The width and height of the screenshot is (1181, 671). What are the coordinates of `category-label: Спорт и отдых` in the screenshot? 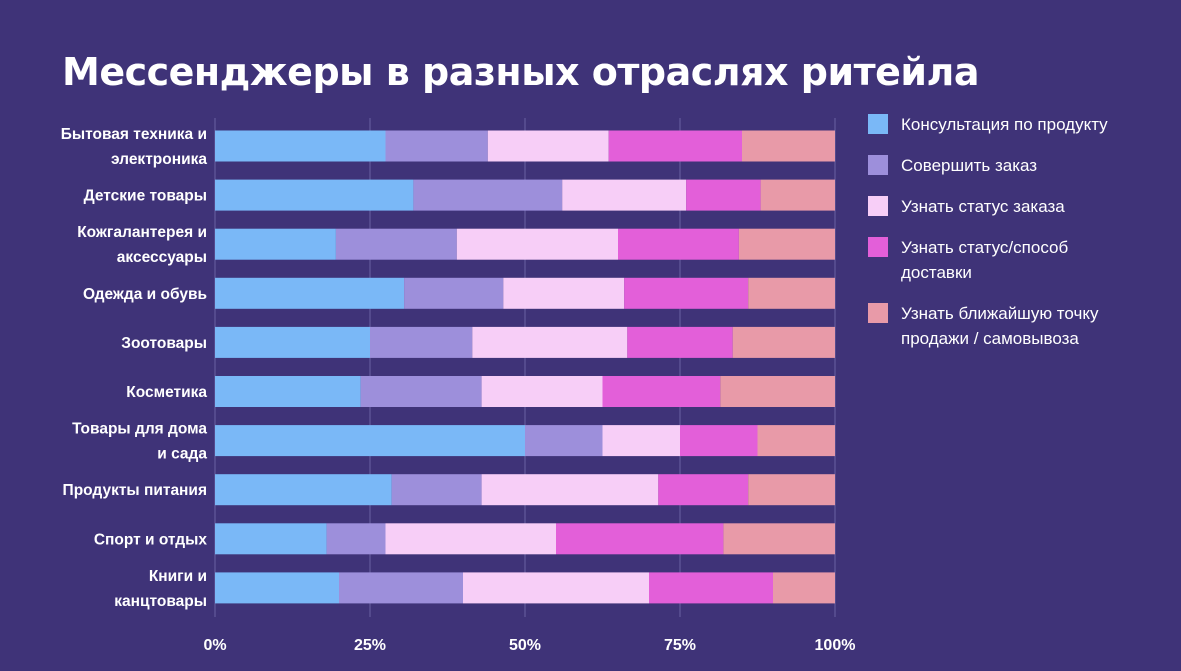 It's located at (151, 539).